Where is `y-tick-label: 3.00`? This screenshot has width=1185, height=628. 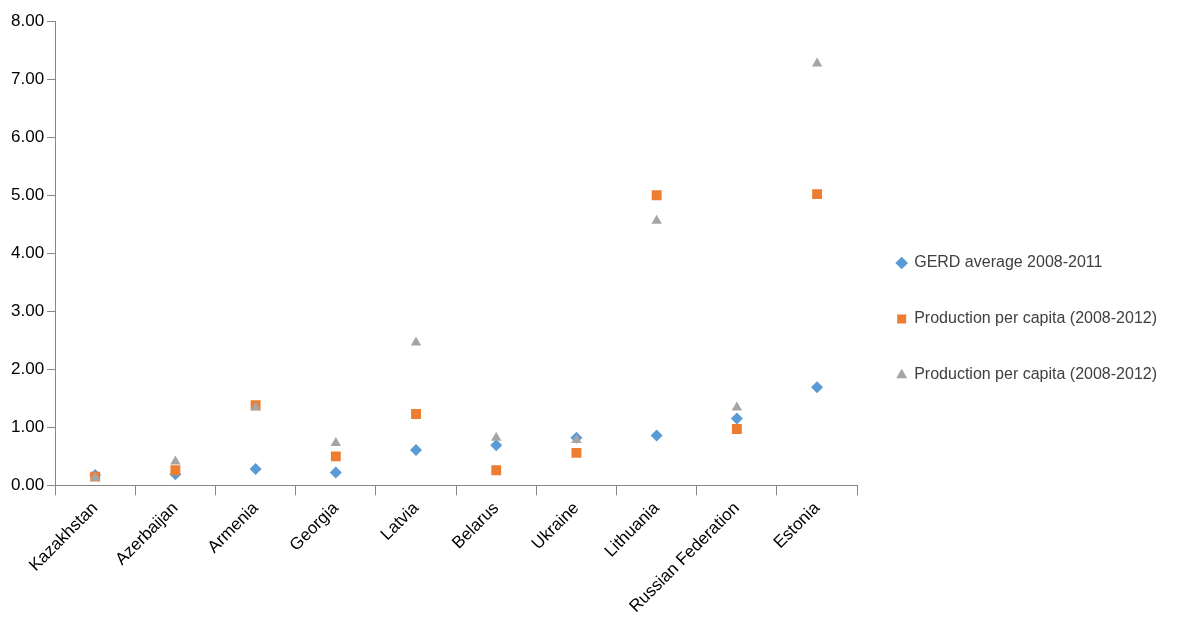
y-tick-label: 3.00 is located at coordinates (27, 310).